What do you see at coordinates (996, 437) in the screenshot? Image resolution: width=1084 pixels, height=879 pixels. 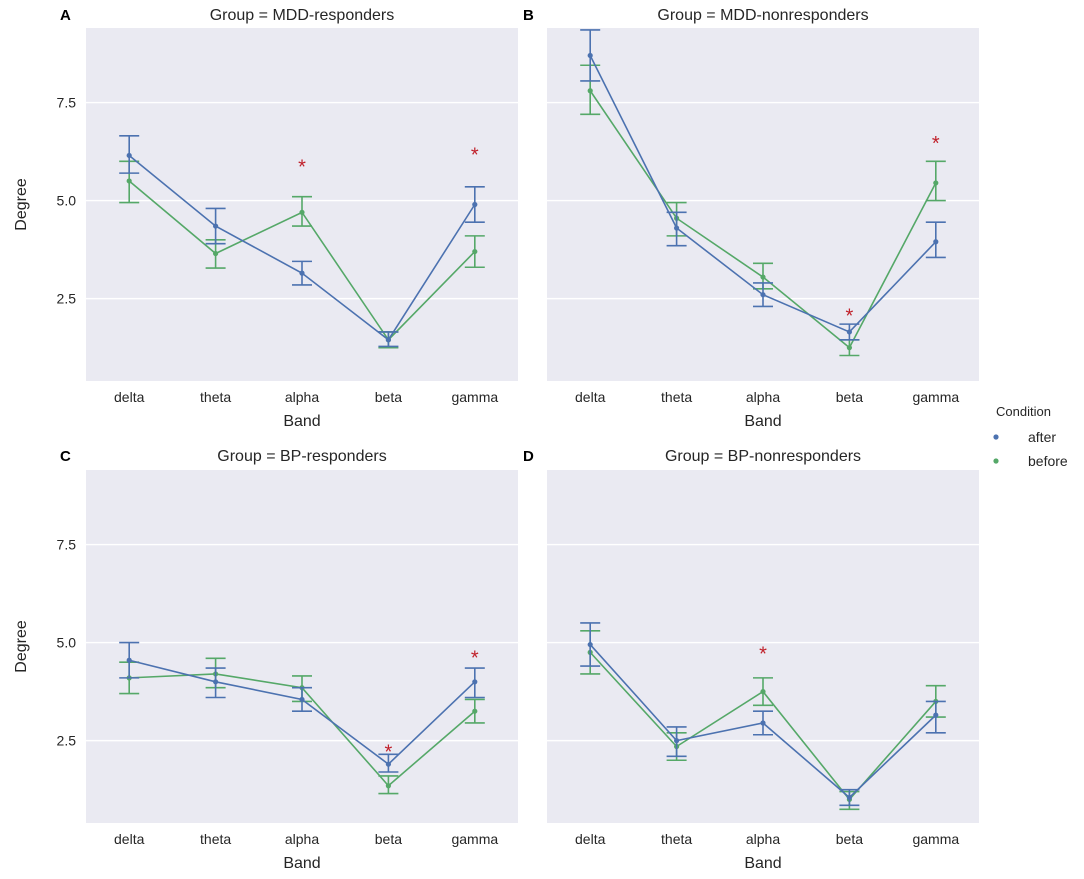 I see `legend-marker-after` at bounding box center [996, 437].